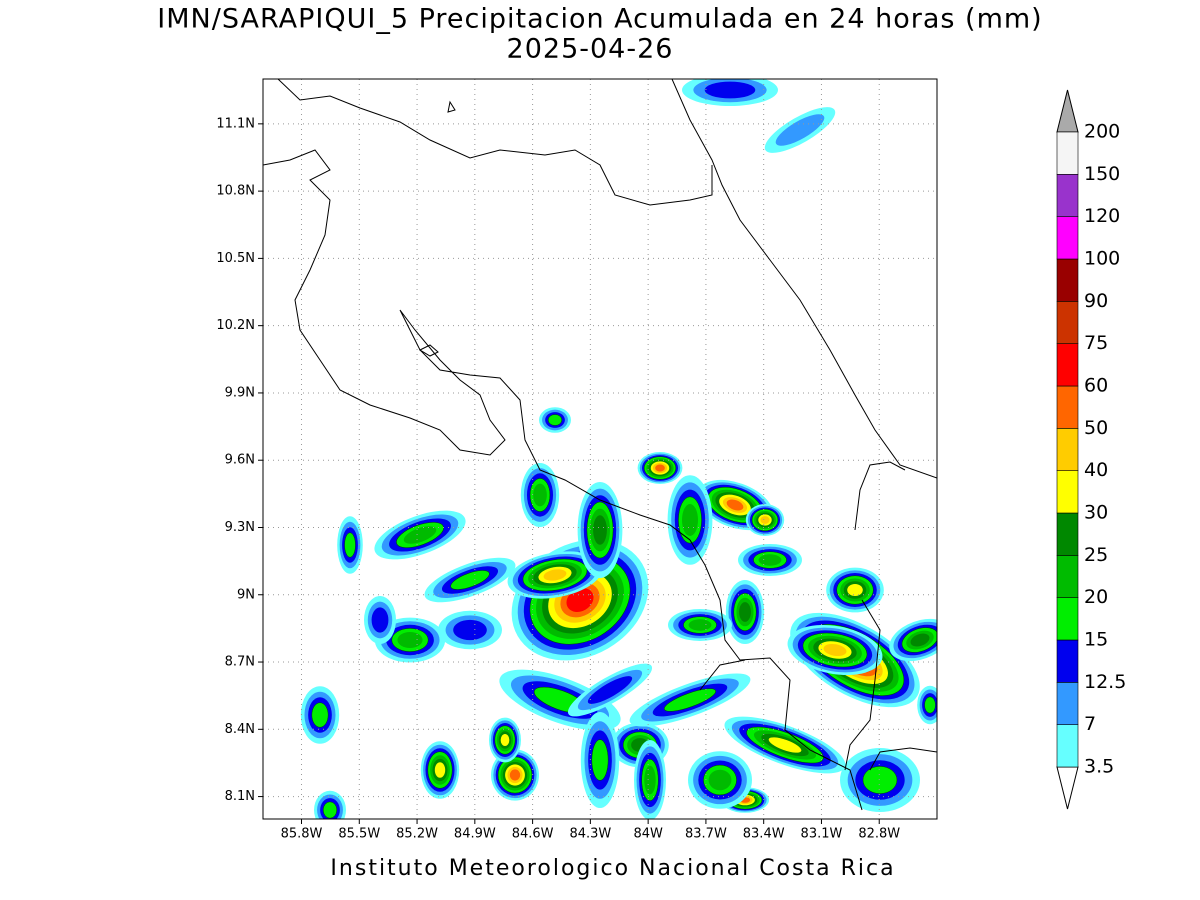  What do you see at coordinates (1096, 428) in the screenshot?
I see `colorbar-label: 50` at bounding box center [1096, 428].